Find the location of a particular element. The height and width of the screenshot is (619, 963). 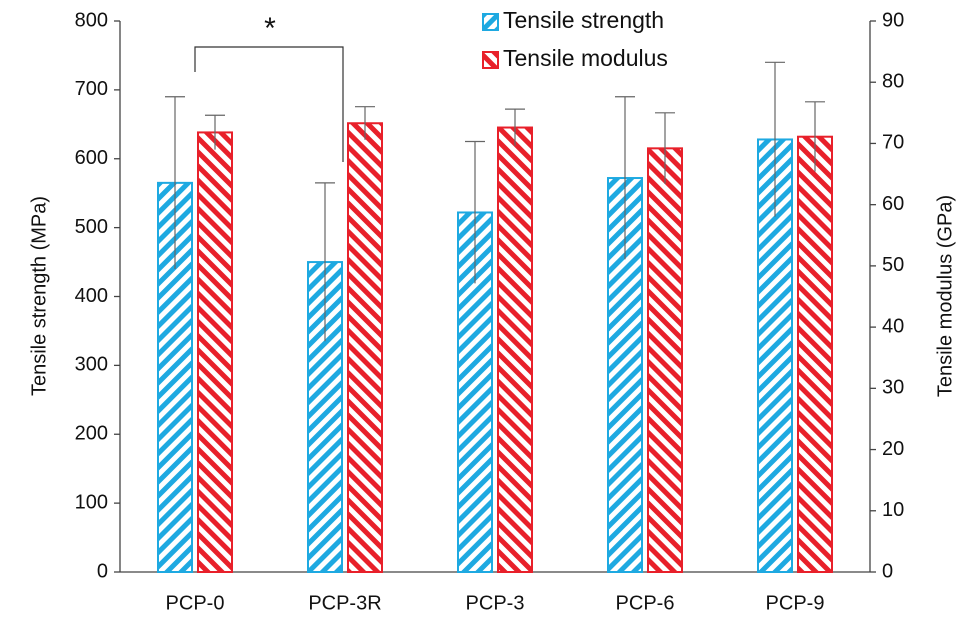

y2-tick-label: 90 is located at coordinates (893, 20).